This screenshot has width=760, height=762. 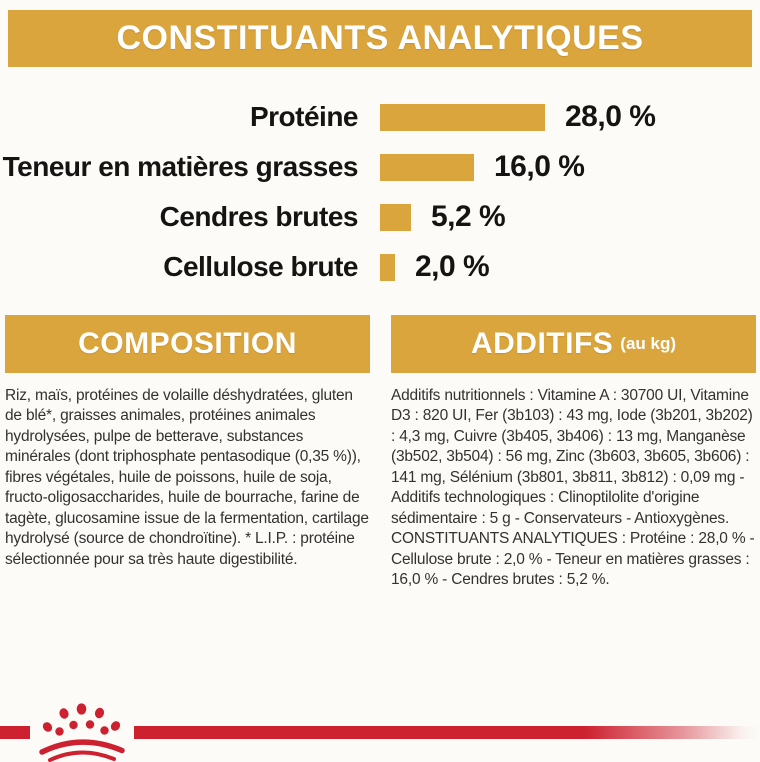 What do you see at coordinates (542, 343) in the screenshot?
I see `additives-title: ADDITIFS` at bounding box center [542, 343].